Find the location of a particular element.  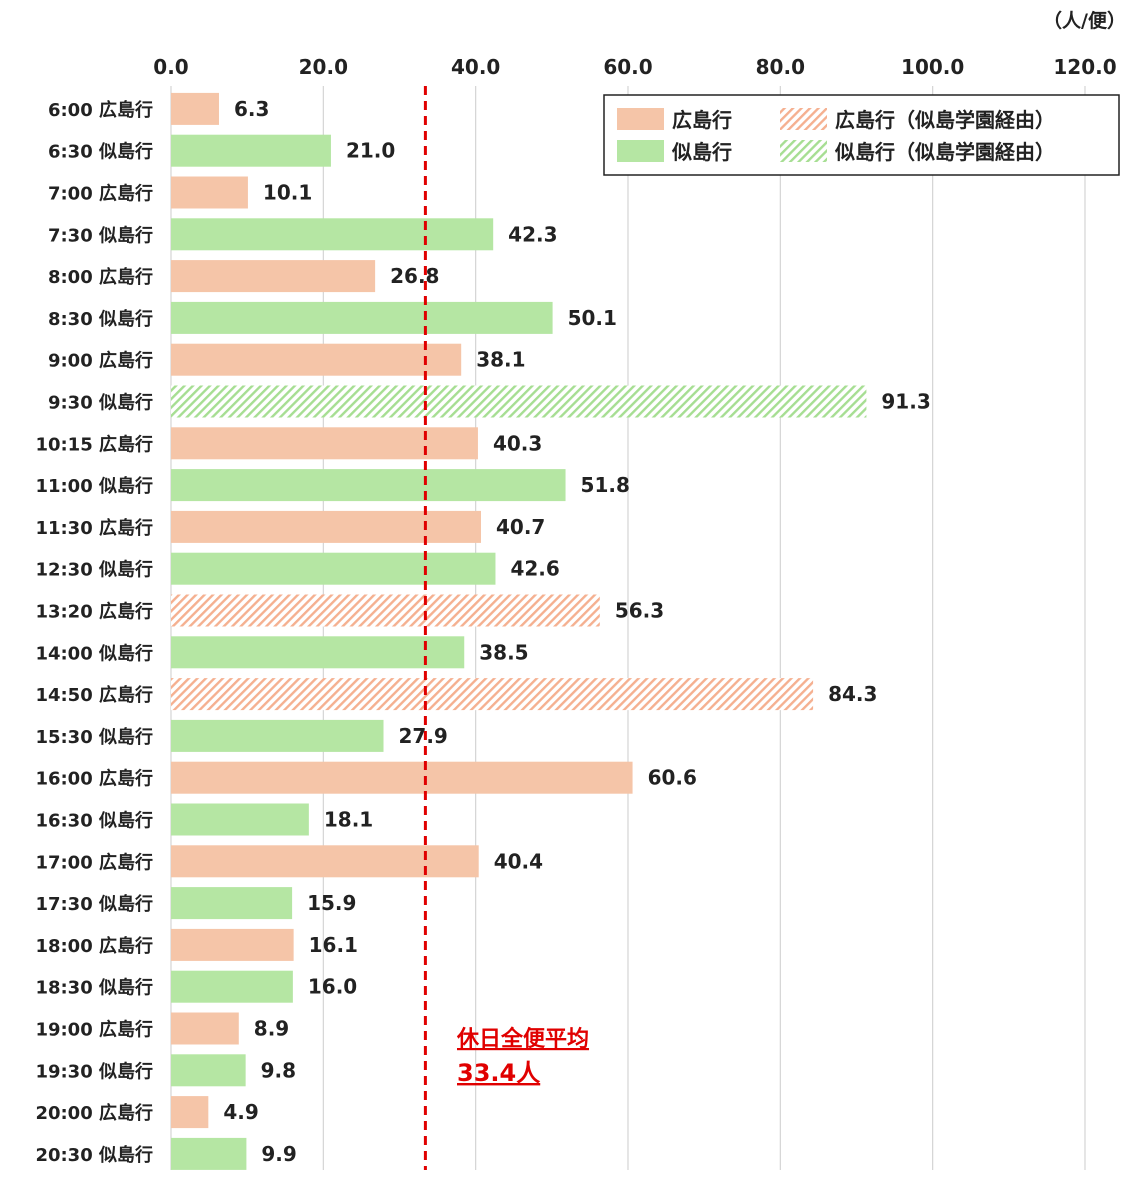

data-label: 27.9 is located at coordinates (423, 736).